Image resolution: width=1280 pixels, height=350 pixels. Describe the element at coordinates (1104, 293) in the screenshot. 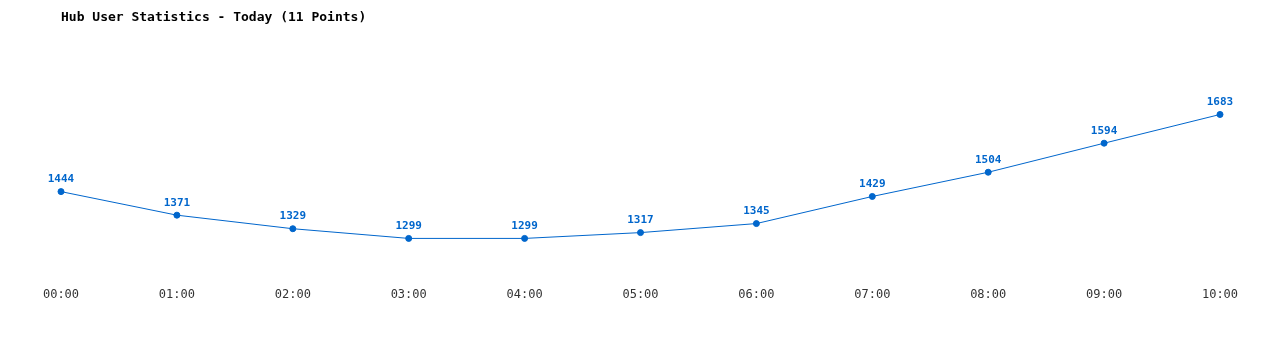

I see `x-tick-label: 09:00` at that location.